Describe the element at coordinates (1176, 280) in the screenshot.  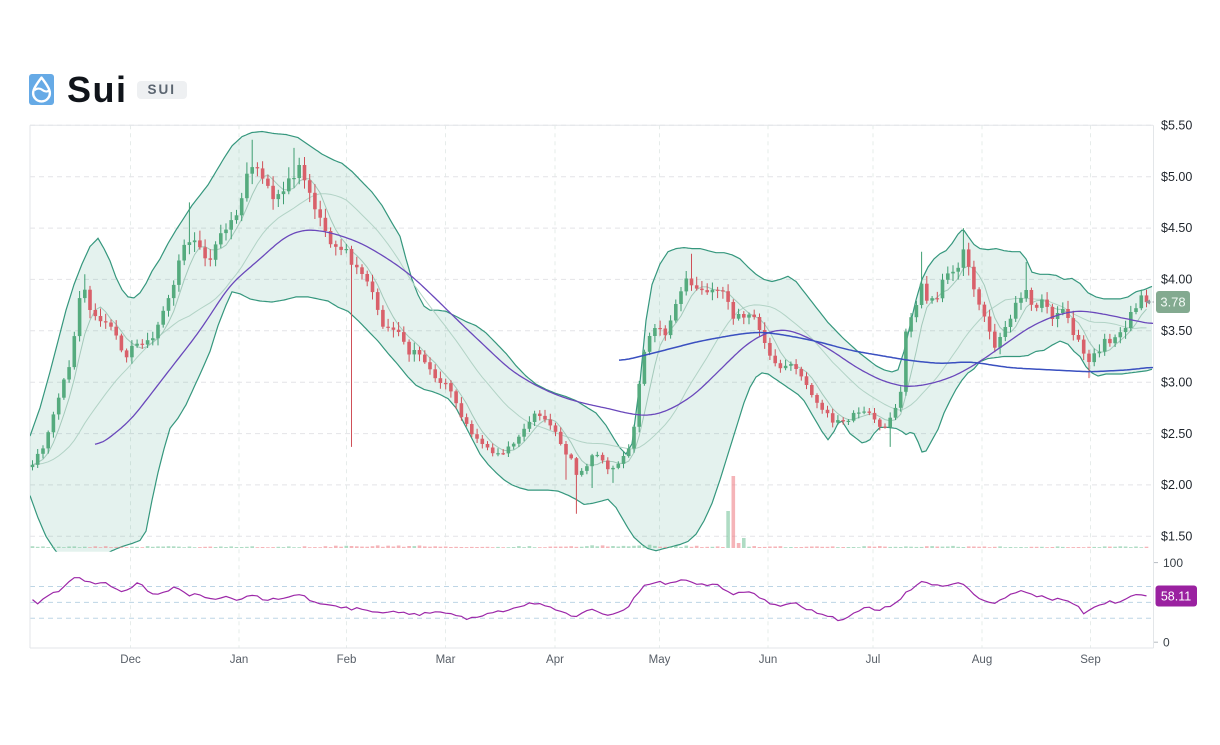
I see `svg-text: $4.00` at that location.